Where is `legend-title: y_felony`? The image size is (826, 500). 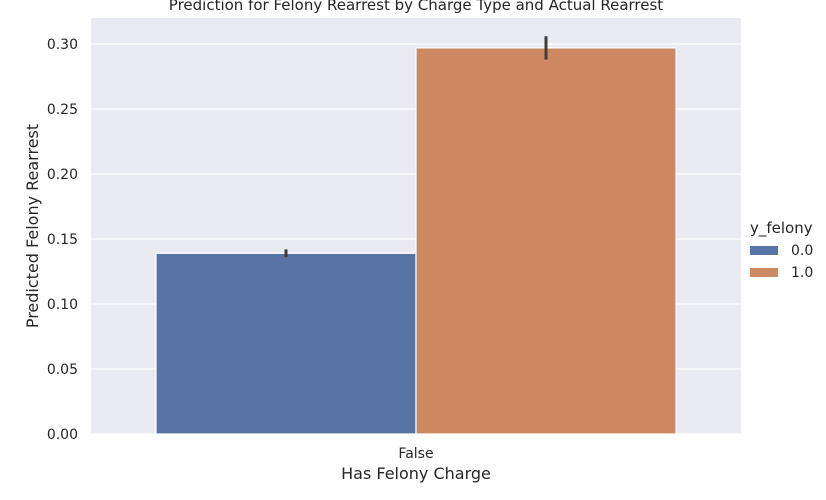
legend-title: y_felony is located at coordinates (781, 228).